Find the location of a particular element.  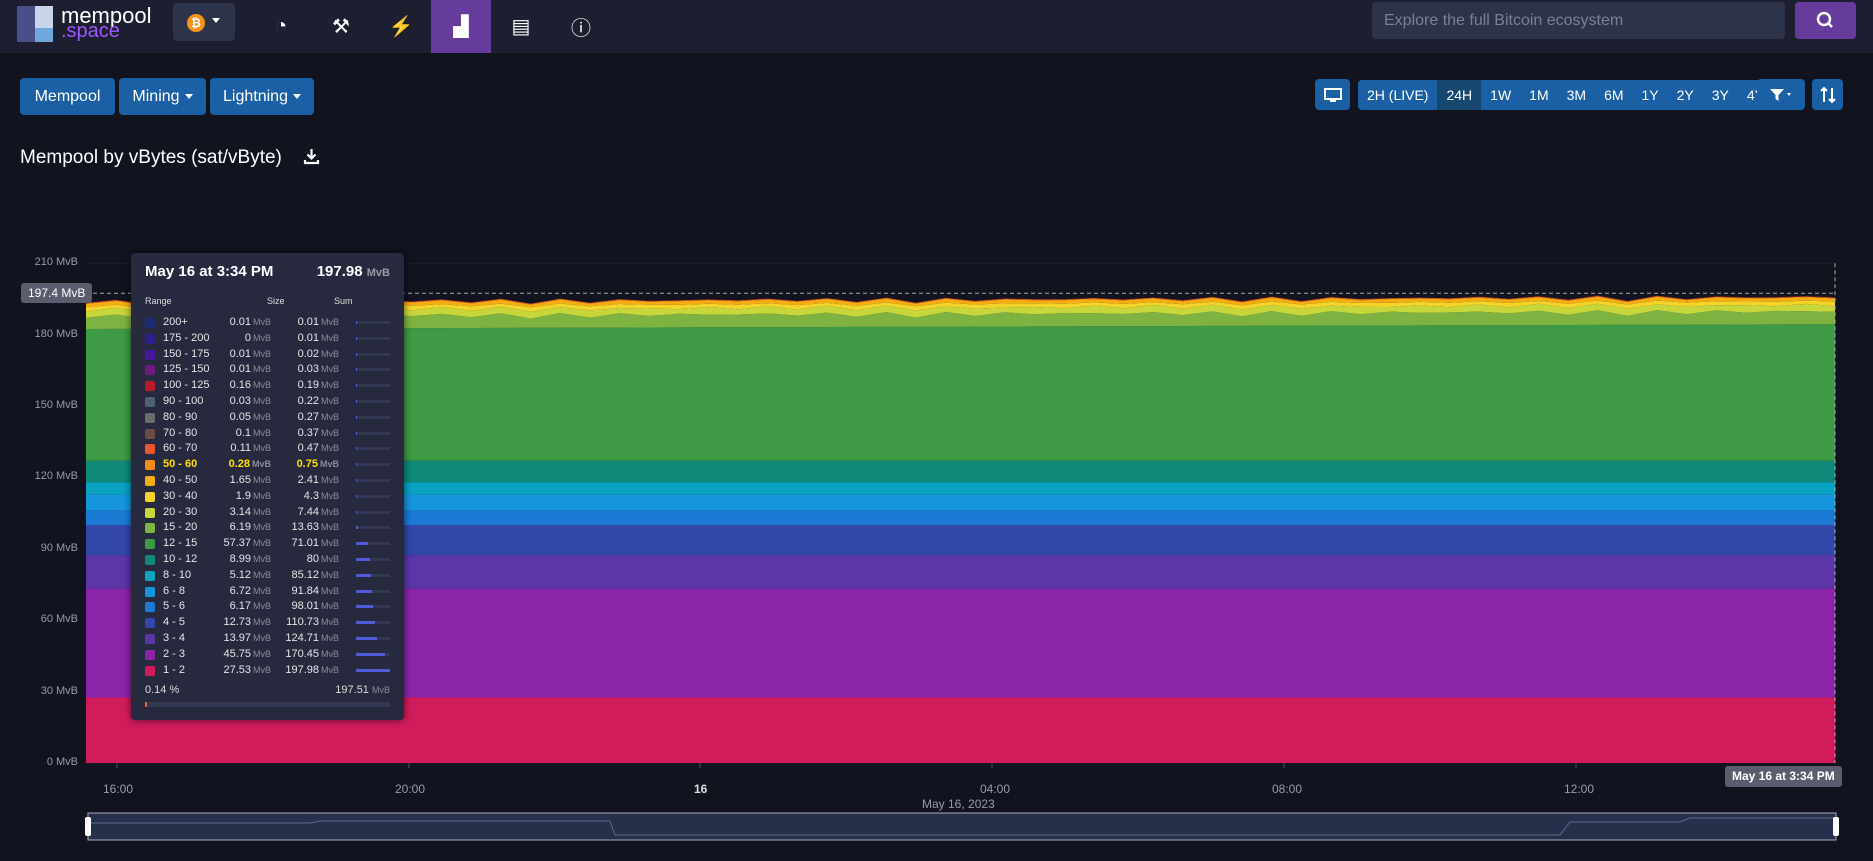

sort-toggle-button is located at coordinates (1827, 94).